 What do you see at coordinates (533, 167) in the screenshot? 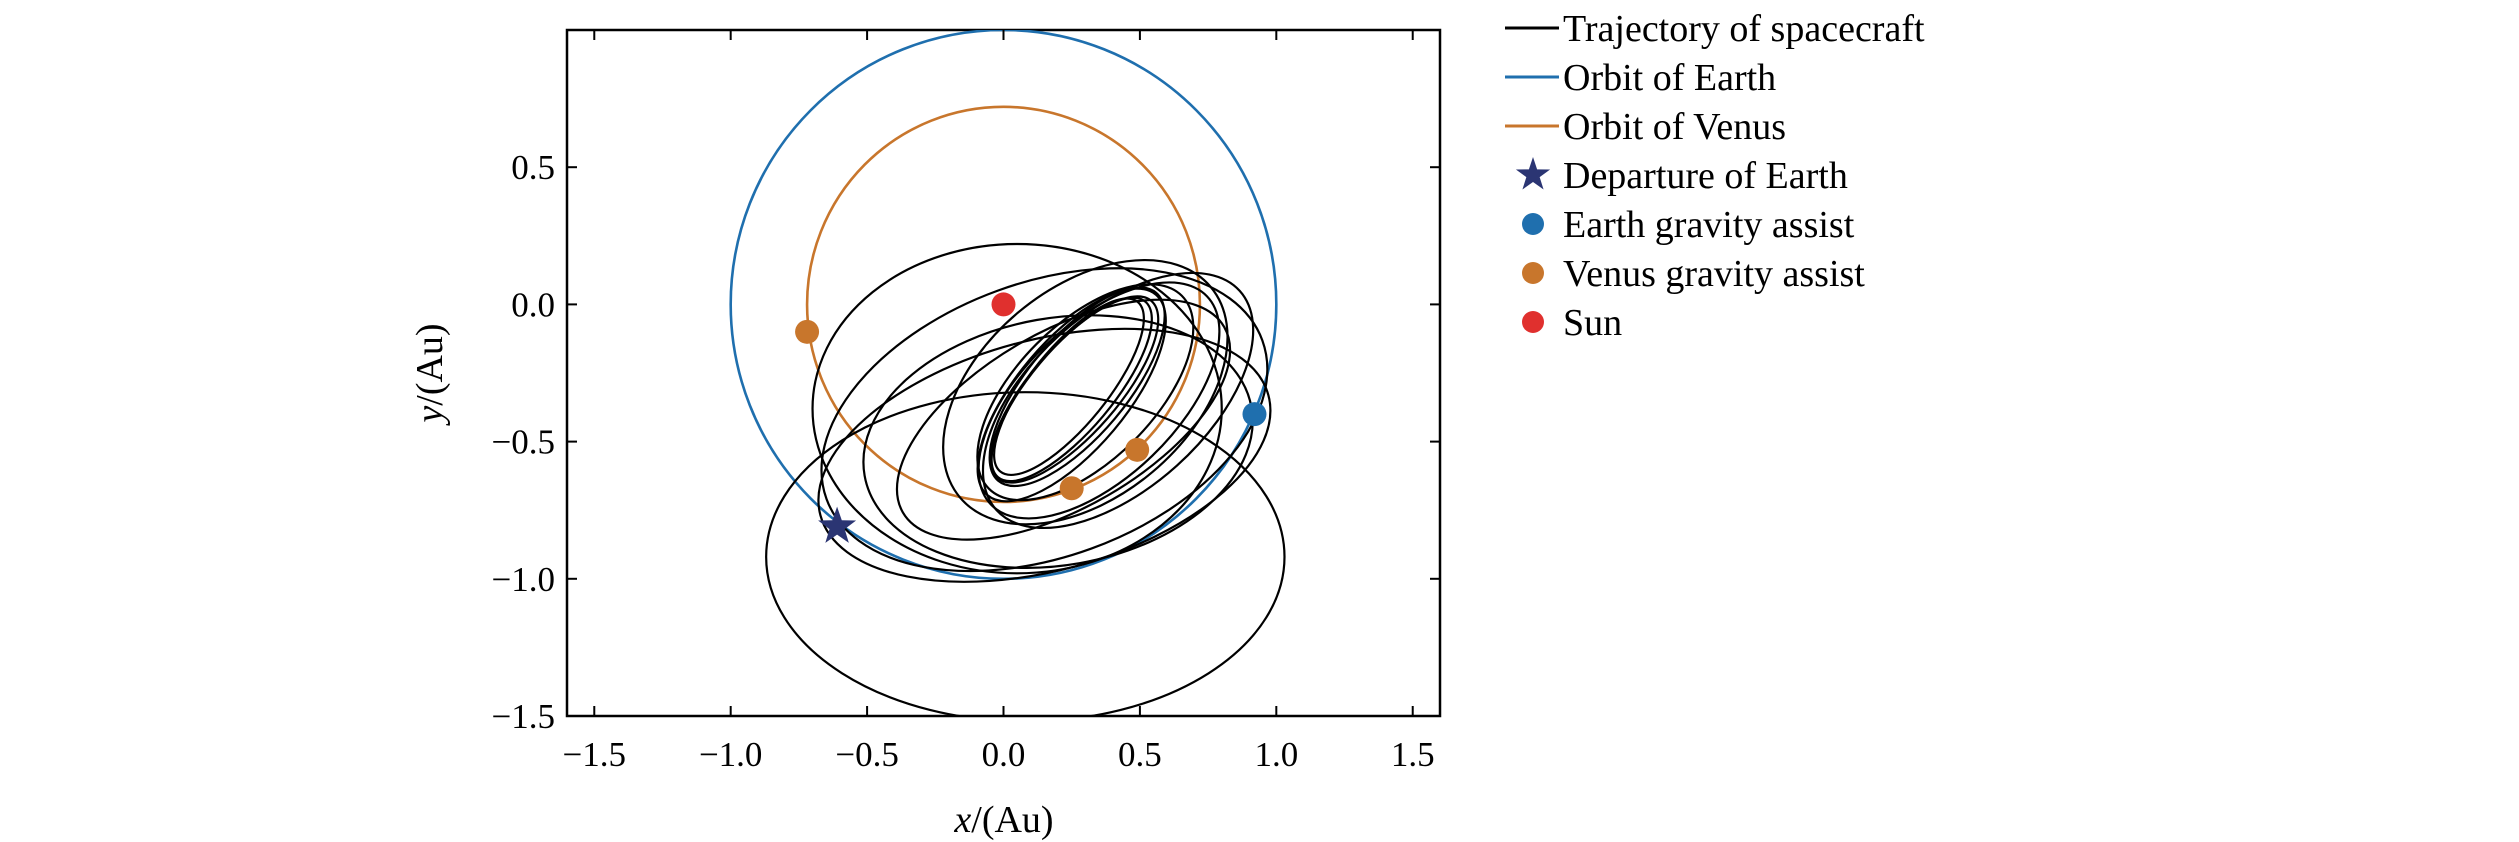
I see `y-tick-label: 0.5` at bounding box center [533, 167].